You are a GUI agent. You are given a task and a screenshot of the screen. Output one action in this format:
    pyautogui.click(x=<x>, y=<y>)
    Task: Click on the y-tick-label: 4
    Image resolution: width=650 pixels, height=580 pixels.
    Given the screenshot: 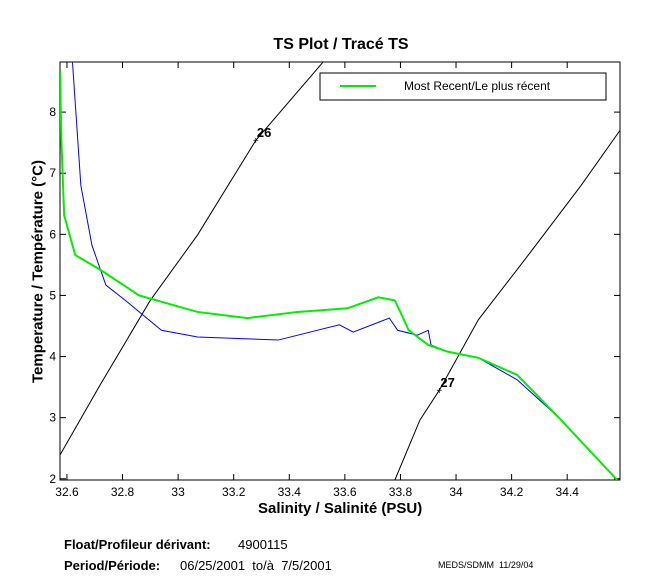 What is the action you would take?
    pyautogui.click(x=52, y=357)
    